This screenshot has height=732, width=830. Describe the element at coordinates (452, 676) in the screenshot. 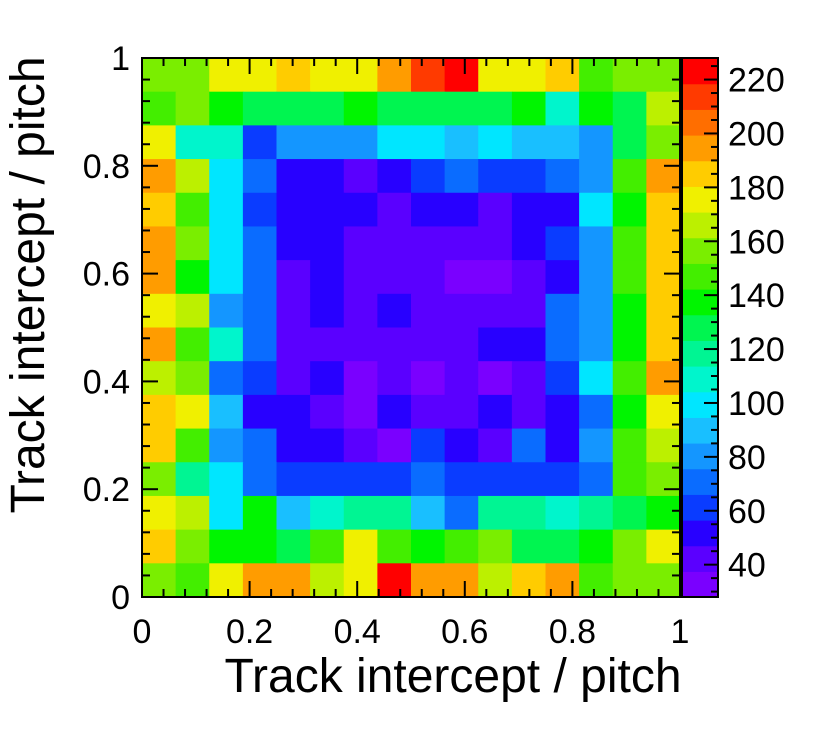

I see `x-axis-title: Track intercept / pitch` at that location.